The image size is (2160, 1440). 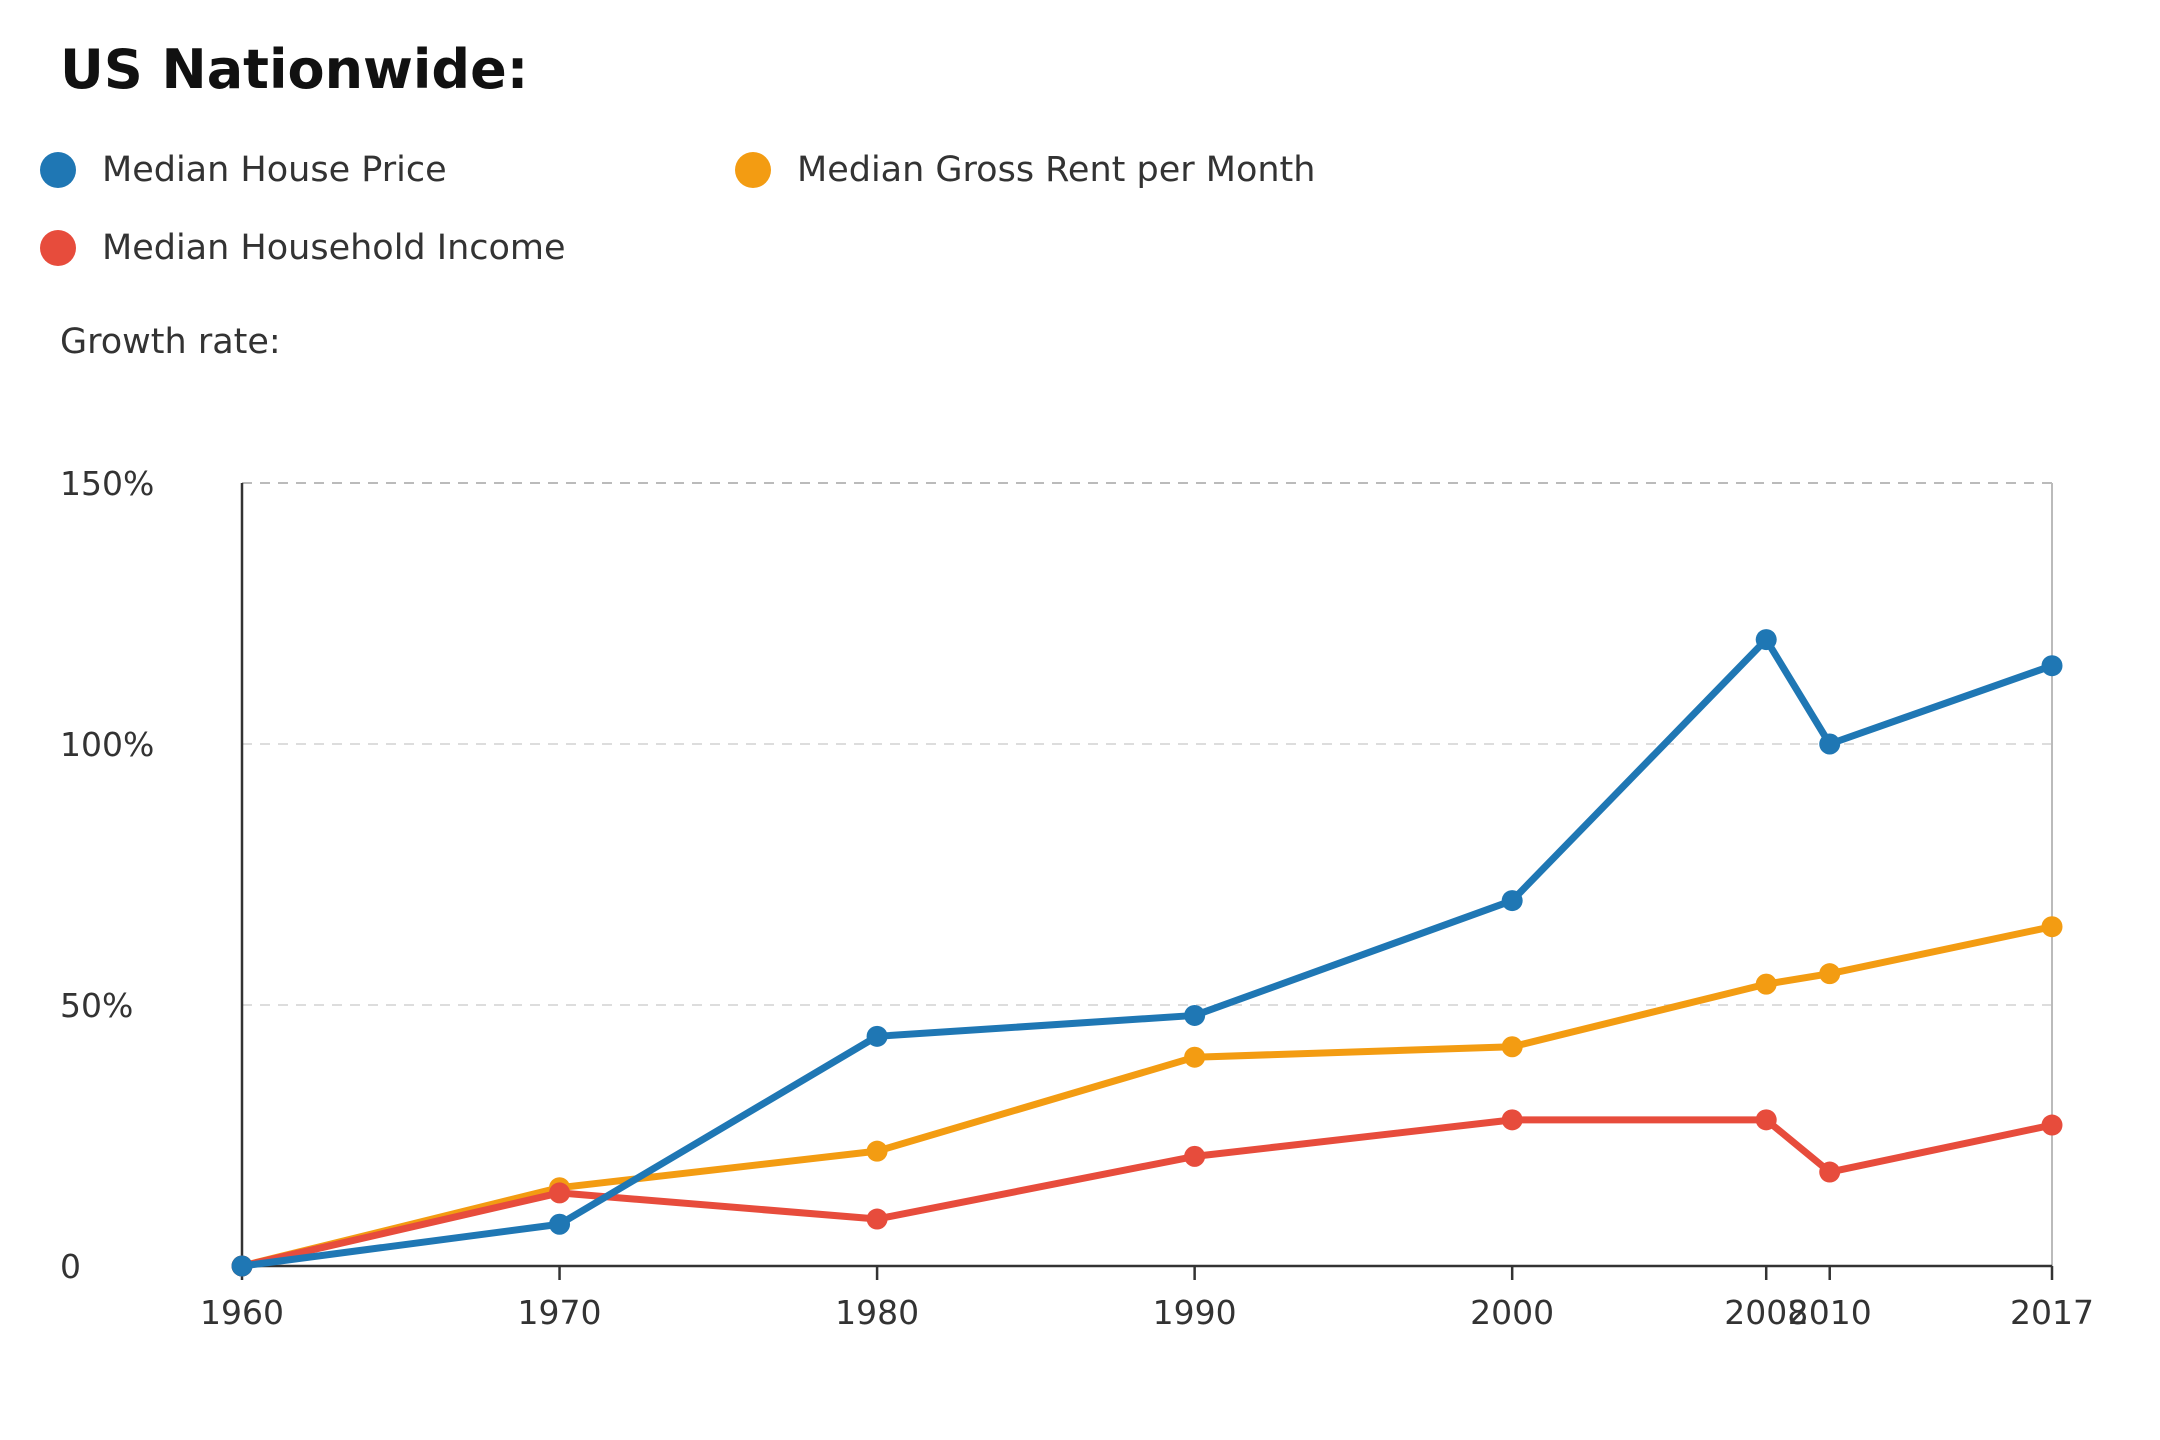 What do you see at coordinates (1830, 1312) in the screenshot?
I see `x-tick-label-2010: 2010` at bounding box center [1830, 1312].